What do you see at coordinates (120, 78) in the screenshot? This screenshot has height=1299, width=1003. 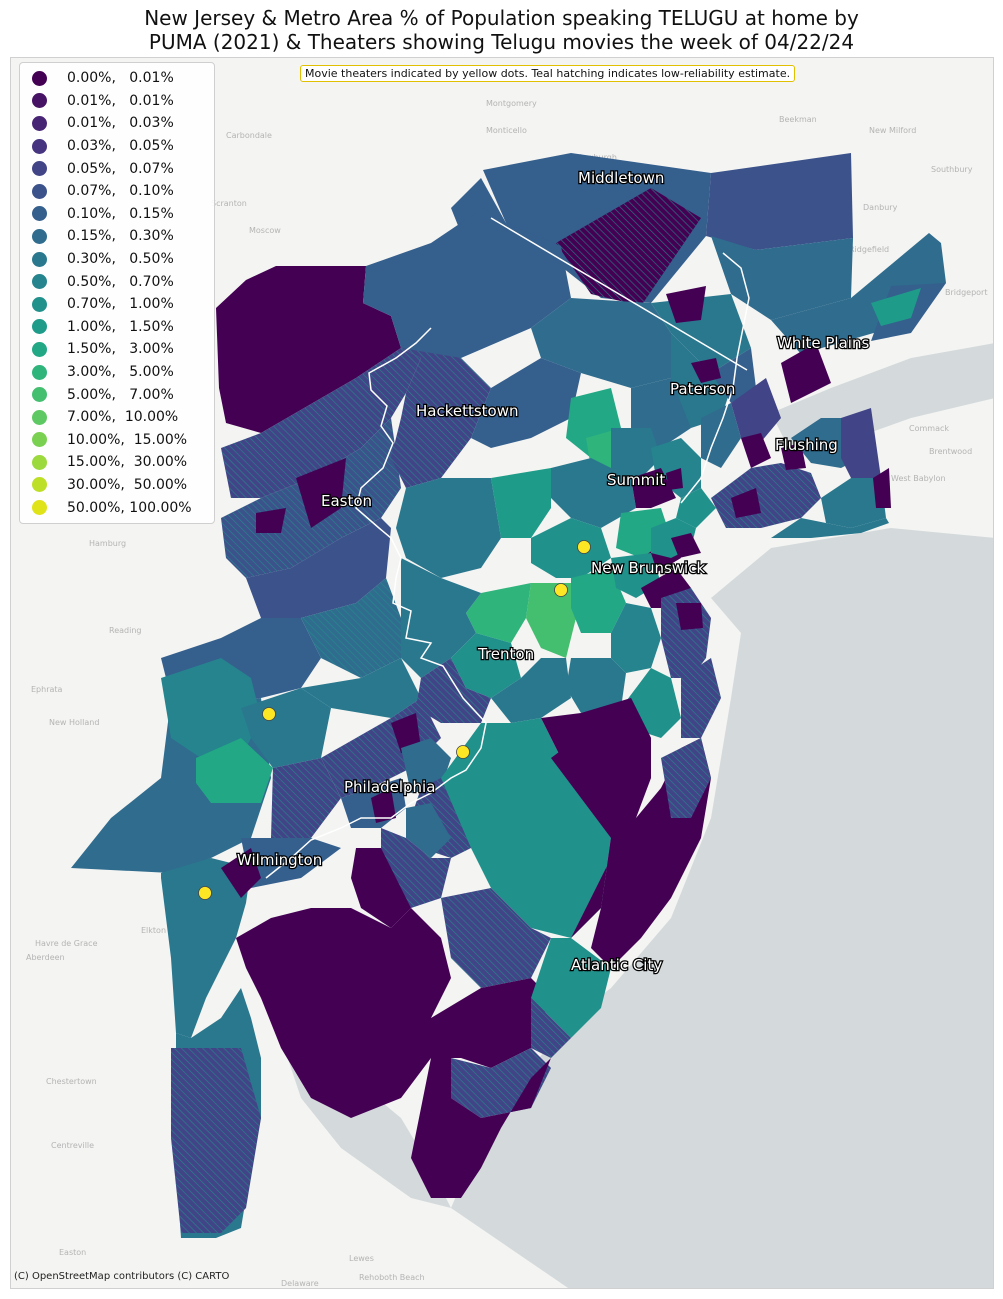 I see `legend-label: 0.00%, 0.01%` at bounding box center [120, 78].